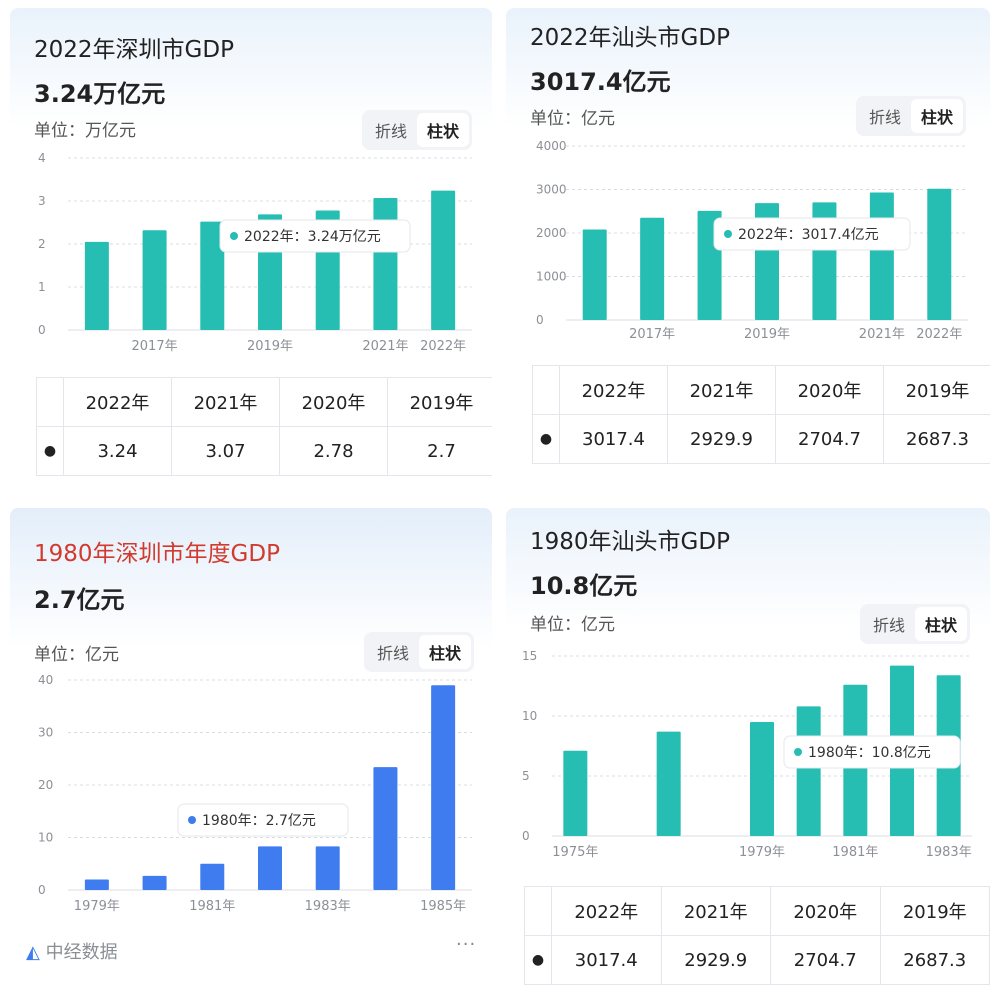 This screenshot has width=1000, height=1000. I want to click on y-tick-label: 4, so click(42, 158).